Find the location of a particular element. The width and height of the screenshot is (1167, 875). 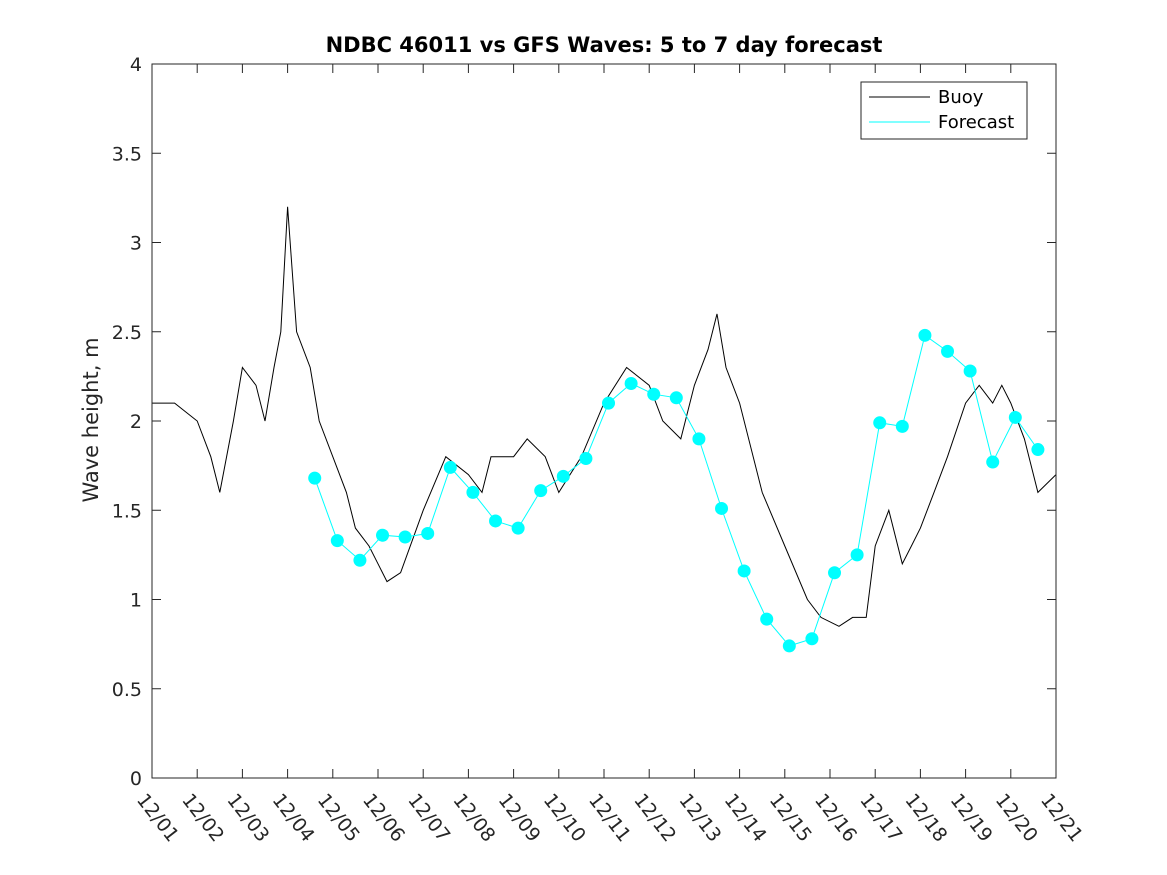

x-tick-label: 12/01 is located at coordinates (157, 818).